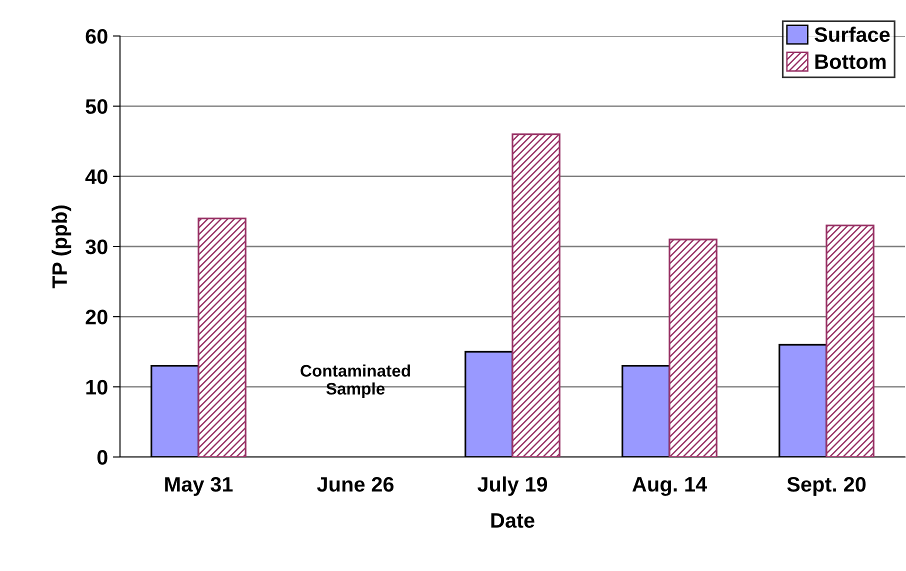 The height and width of the screenshot is (571, 906). What do you see at coordinates (826, 486) in the screenshot?
I see `x-tick-label: Sept. 20` at bounding box center [826, 486].